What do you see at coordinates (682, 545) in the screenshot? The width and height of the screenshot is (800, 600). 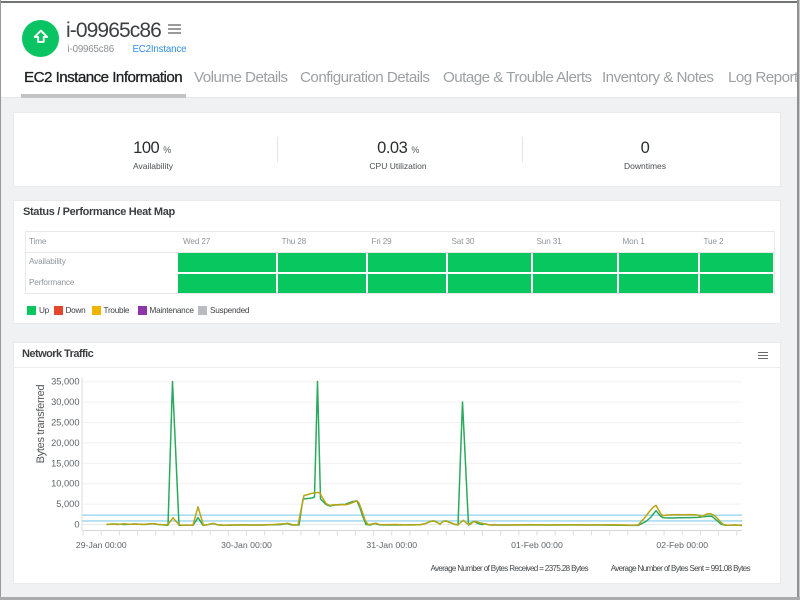 I see `svg-text: 02-Feb 00:00` at bounding box center [682, 545].